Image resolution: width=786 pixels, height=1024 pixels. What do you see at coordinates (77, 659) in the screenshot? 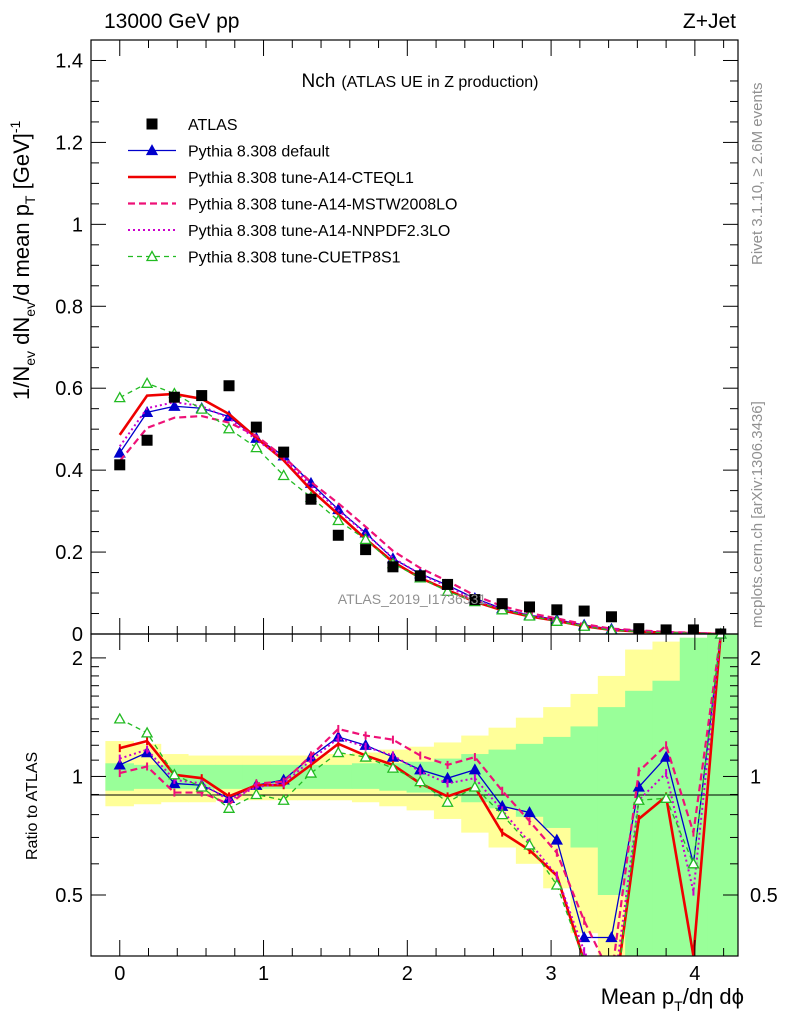
I see `ratio-y-tick-label: 2` at bounding box center [77, 659].